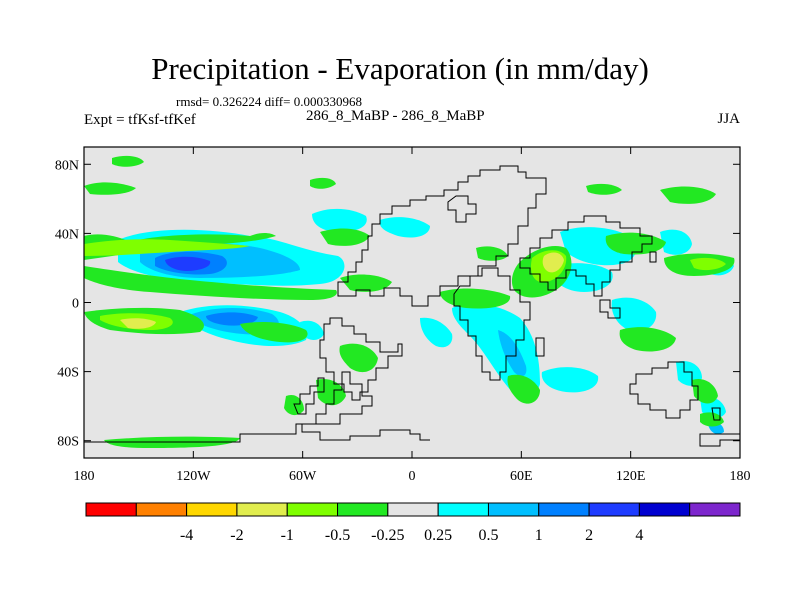 The width and height of the screenshot is (800, 600). What do you see at coordinates (303, 476) in the screenshot?
I see `lon-tick-label: 60W` at bounding box center [303, 476].